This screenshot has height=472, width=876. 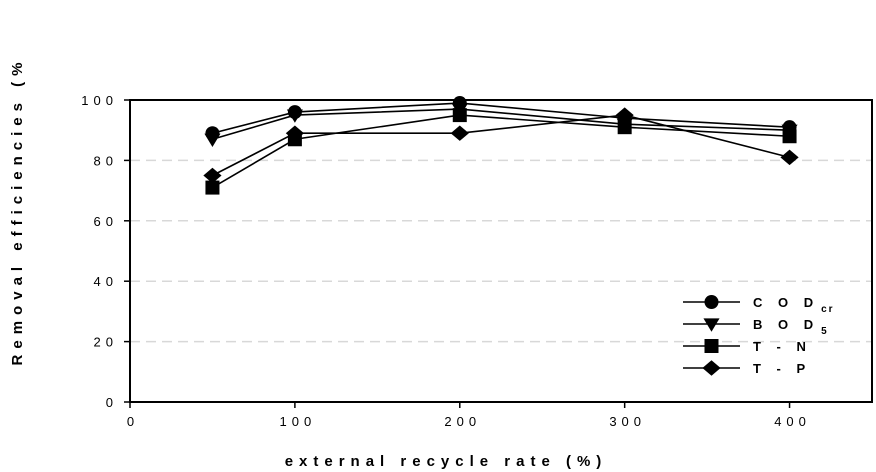 I want to click on y-tick-label: 20, so click(x=106, y=342).